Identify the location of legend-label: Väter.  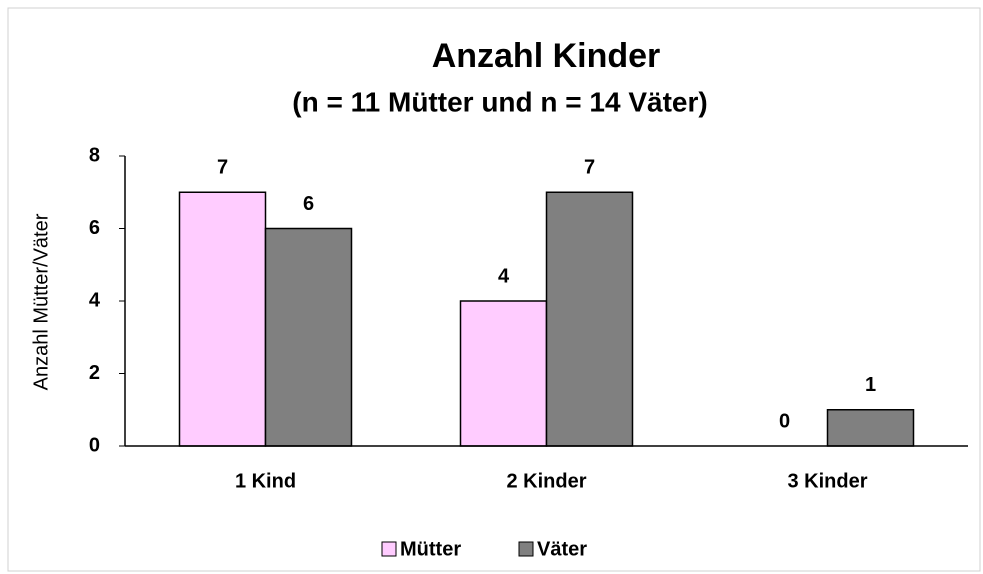
(562, 549).